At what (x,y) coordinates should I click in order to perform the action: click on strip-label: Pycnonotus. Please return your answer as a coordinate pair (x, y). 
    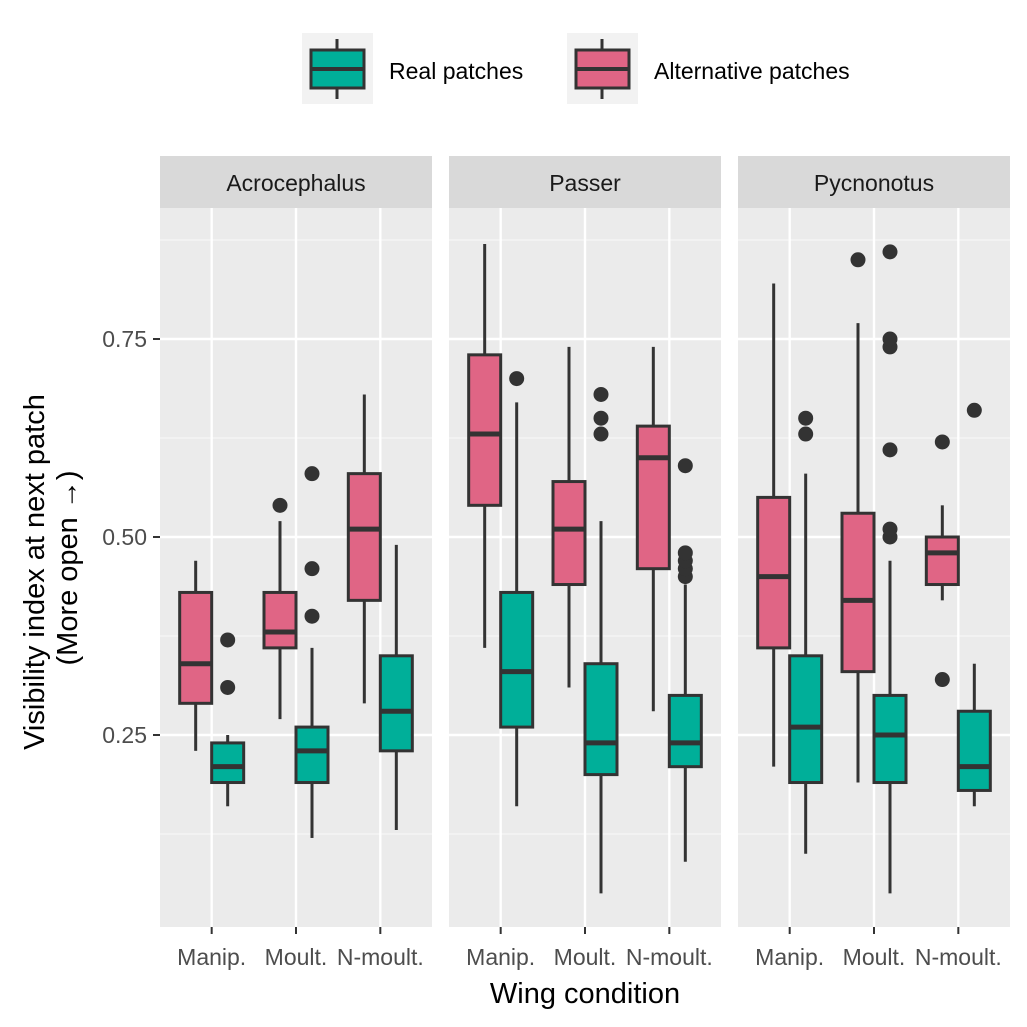
    Looking at the image, I should click on (874, 183).